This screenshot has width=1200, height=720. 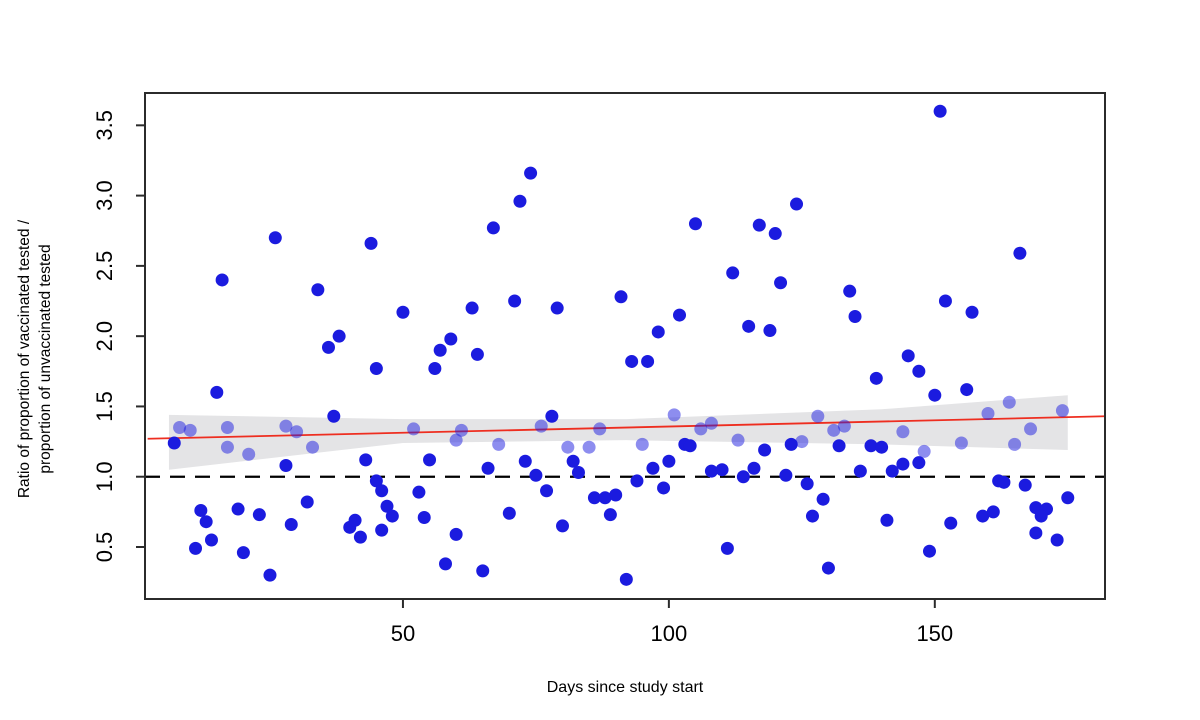 I want to click on y-tick-label: 2.5, so click(x=104, y=266).